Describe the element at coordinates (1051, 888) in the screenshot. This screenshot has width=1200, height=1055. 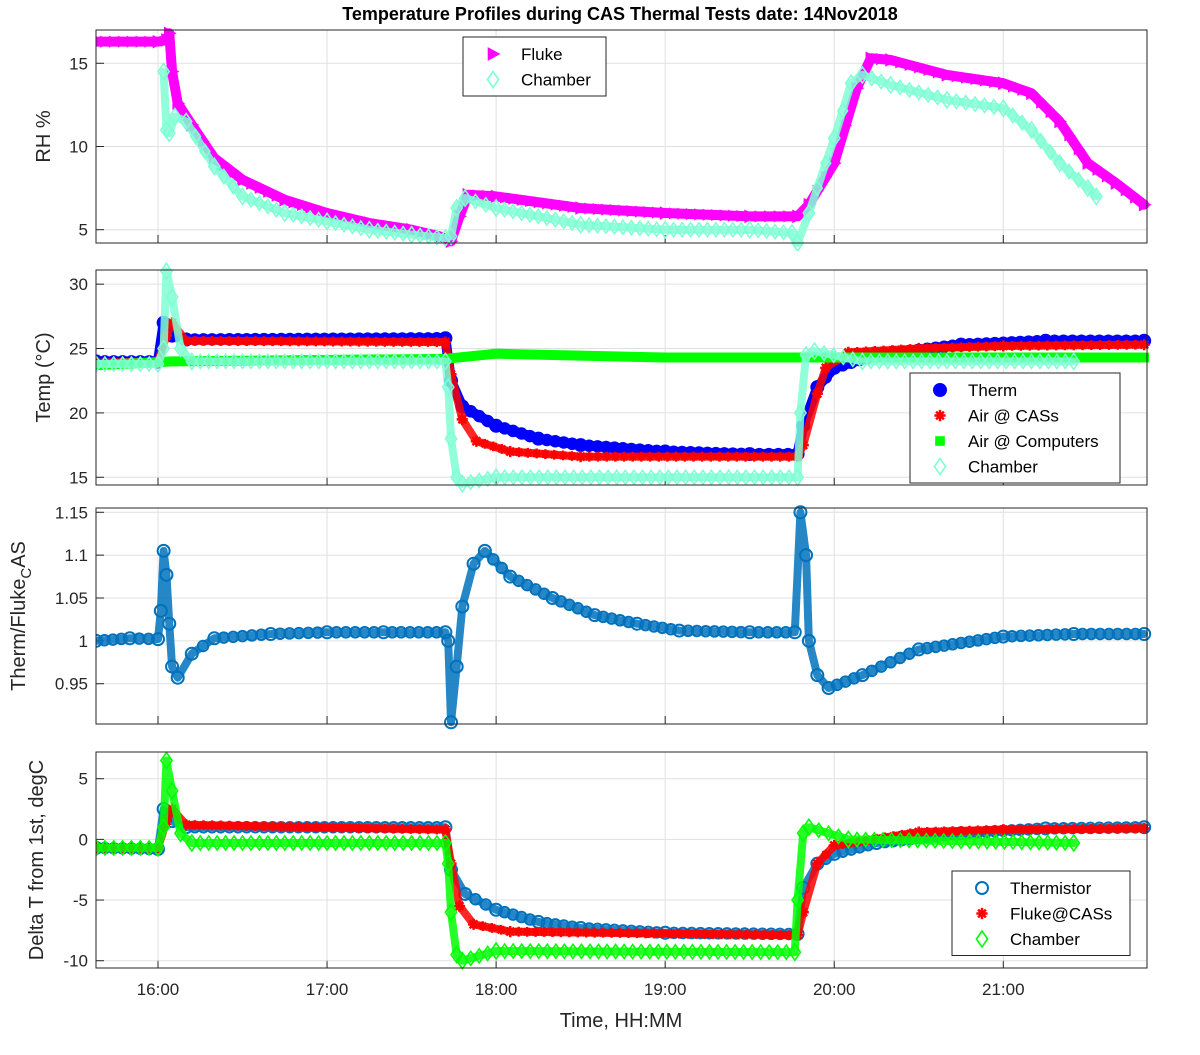
I see `legend-label: Thermistor` at that location.